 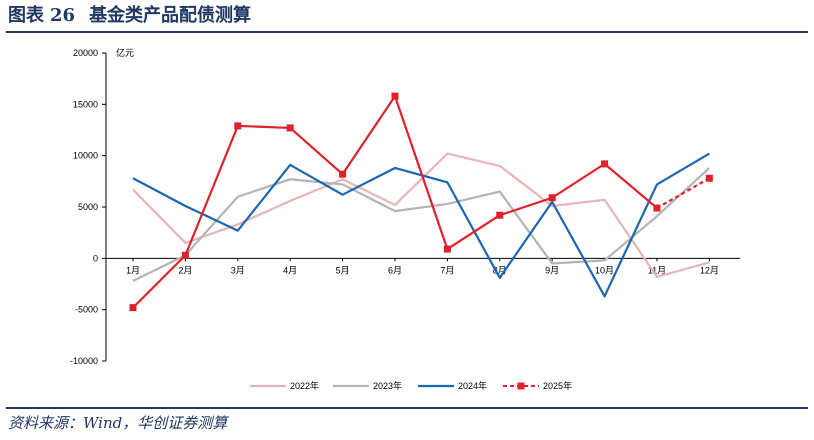 I want to click on legend-label-2025年: 2025年, so click(x=557, y=385).